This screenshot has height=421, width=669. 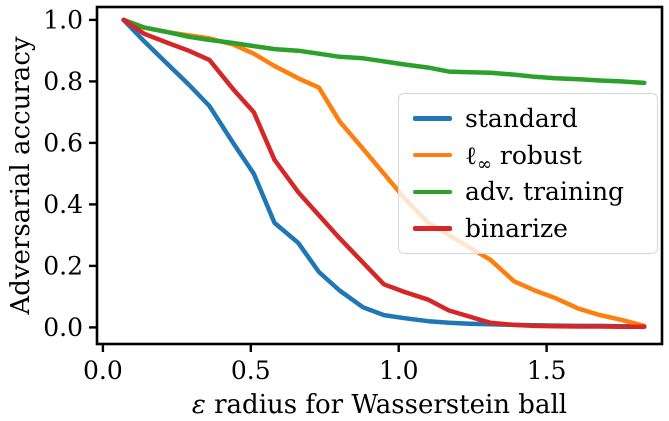 What do you see at coordinates (547, 370) in the screenshot?
I see `x-tick-label: 1.5` at bounding box center [547, 370].